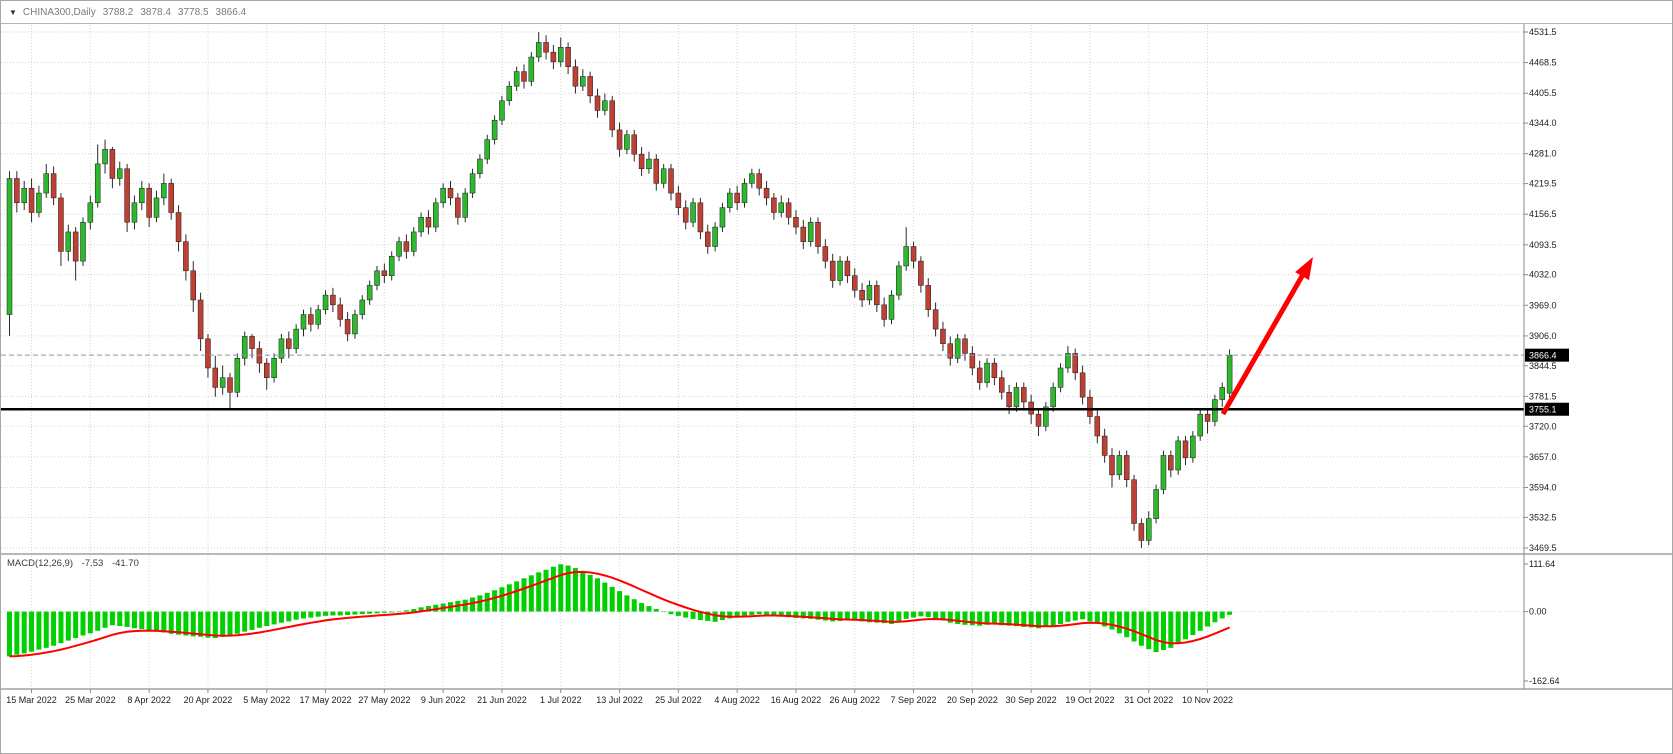 This screenshot has height=754, width=1673. What do you see at coordinates (737, 700) in the screenshot?
I see `date-tick-label: 4 Aug 2022` at bounding box center [737, 700].